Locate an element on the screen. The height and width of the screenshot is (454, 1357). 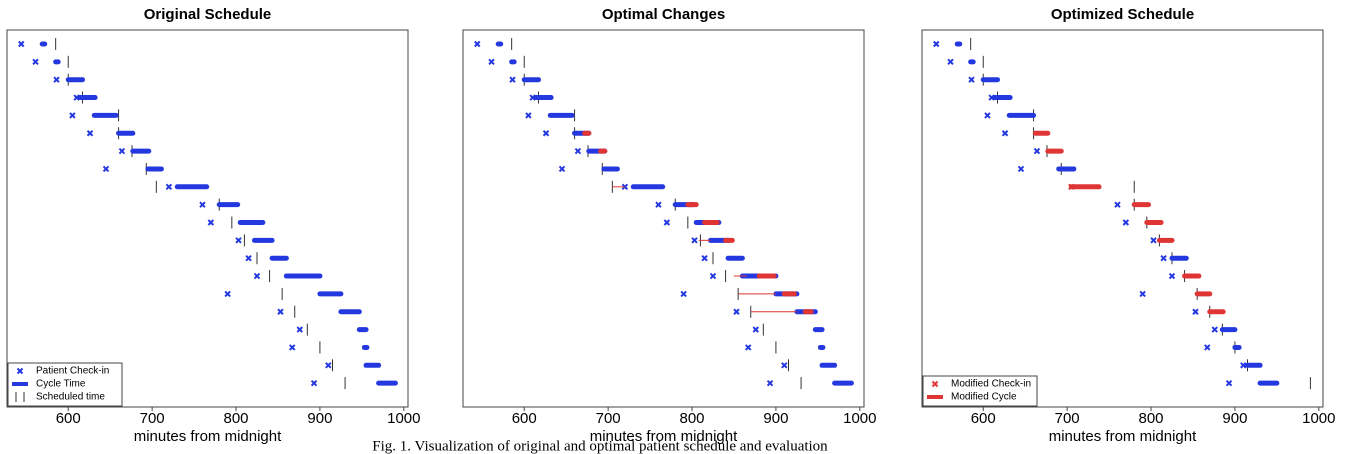
chart-title: Optimal Changes is located at coordinates (663, 14).